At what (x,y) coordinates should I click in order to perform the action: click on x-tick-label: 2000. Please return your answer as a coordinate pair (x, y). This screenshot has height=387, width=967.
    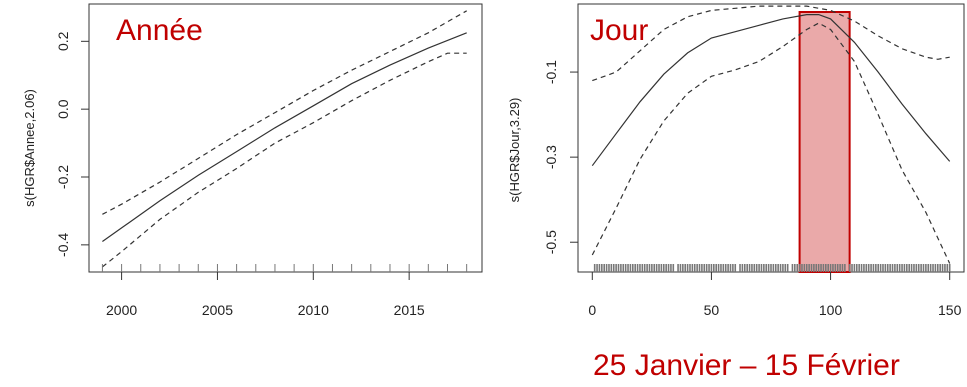
    Looking at the image, I should click on (121, 310).